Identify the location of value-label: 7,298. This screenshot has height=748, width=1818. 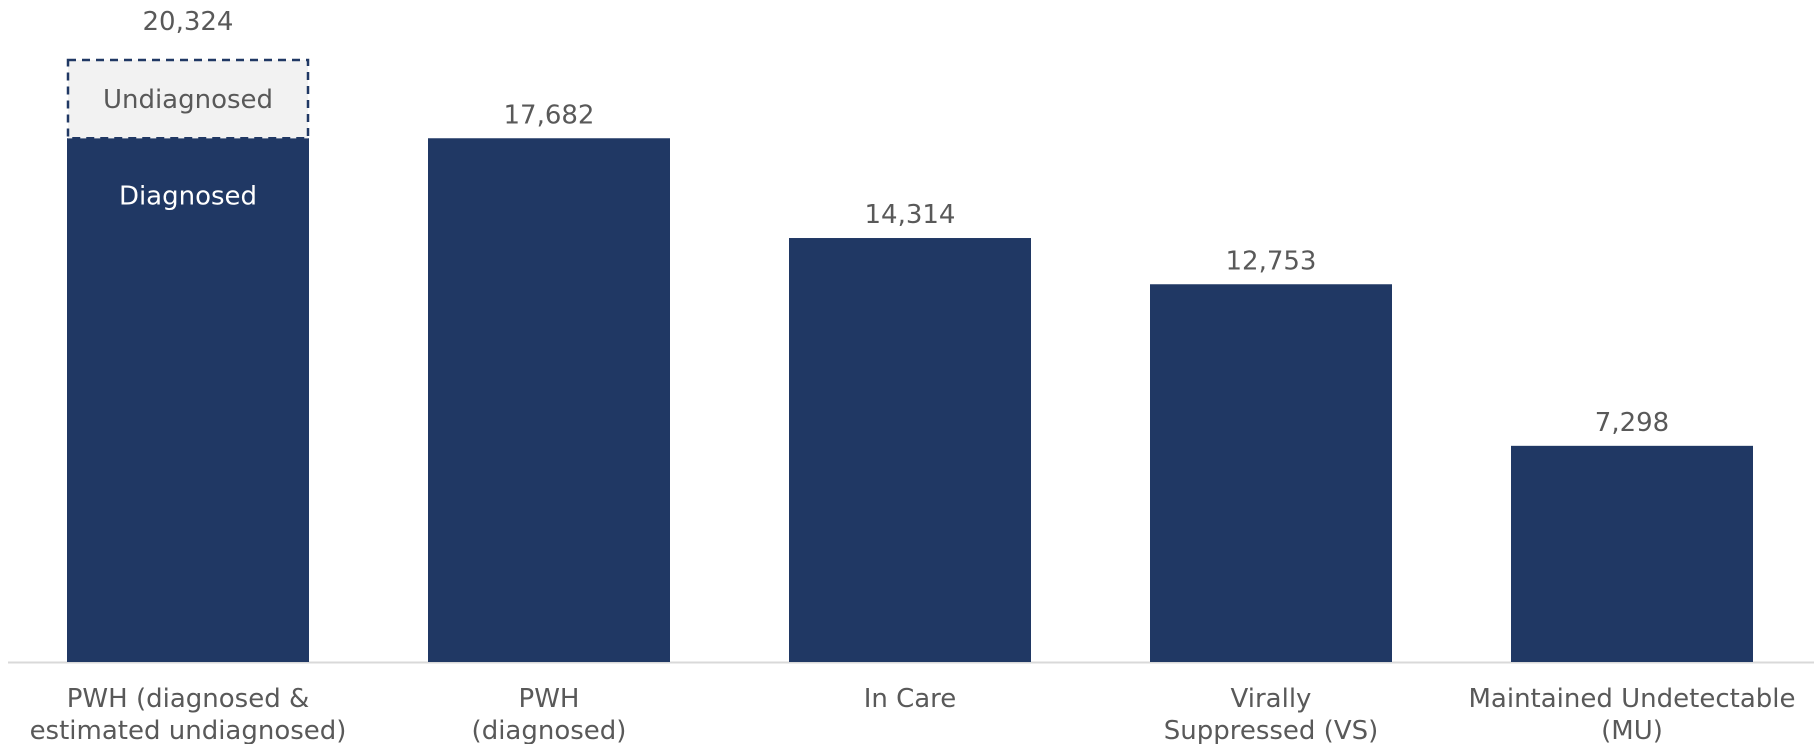
(1632, 423).